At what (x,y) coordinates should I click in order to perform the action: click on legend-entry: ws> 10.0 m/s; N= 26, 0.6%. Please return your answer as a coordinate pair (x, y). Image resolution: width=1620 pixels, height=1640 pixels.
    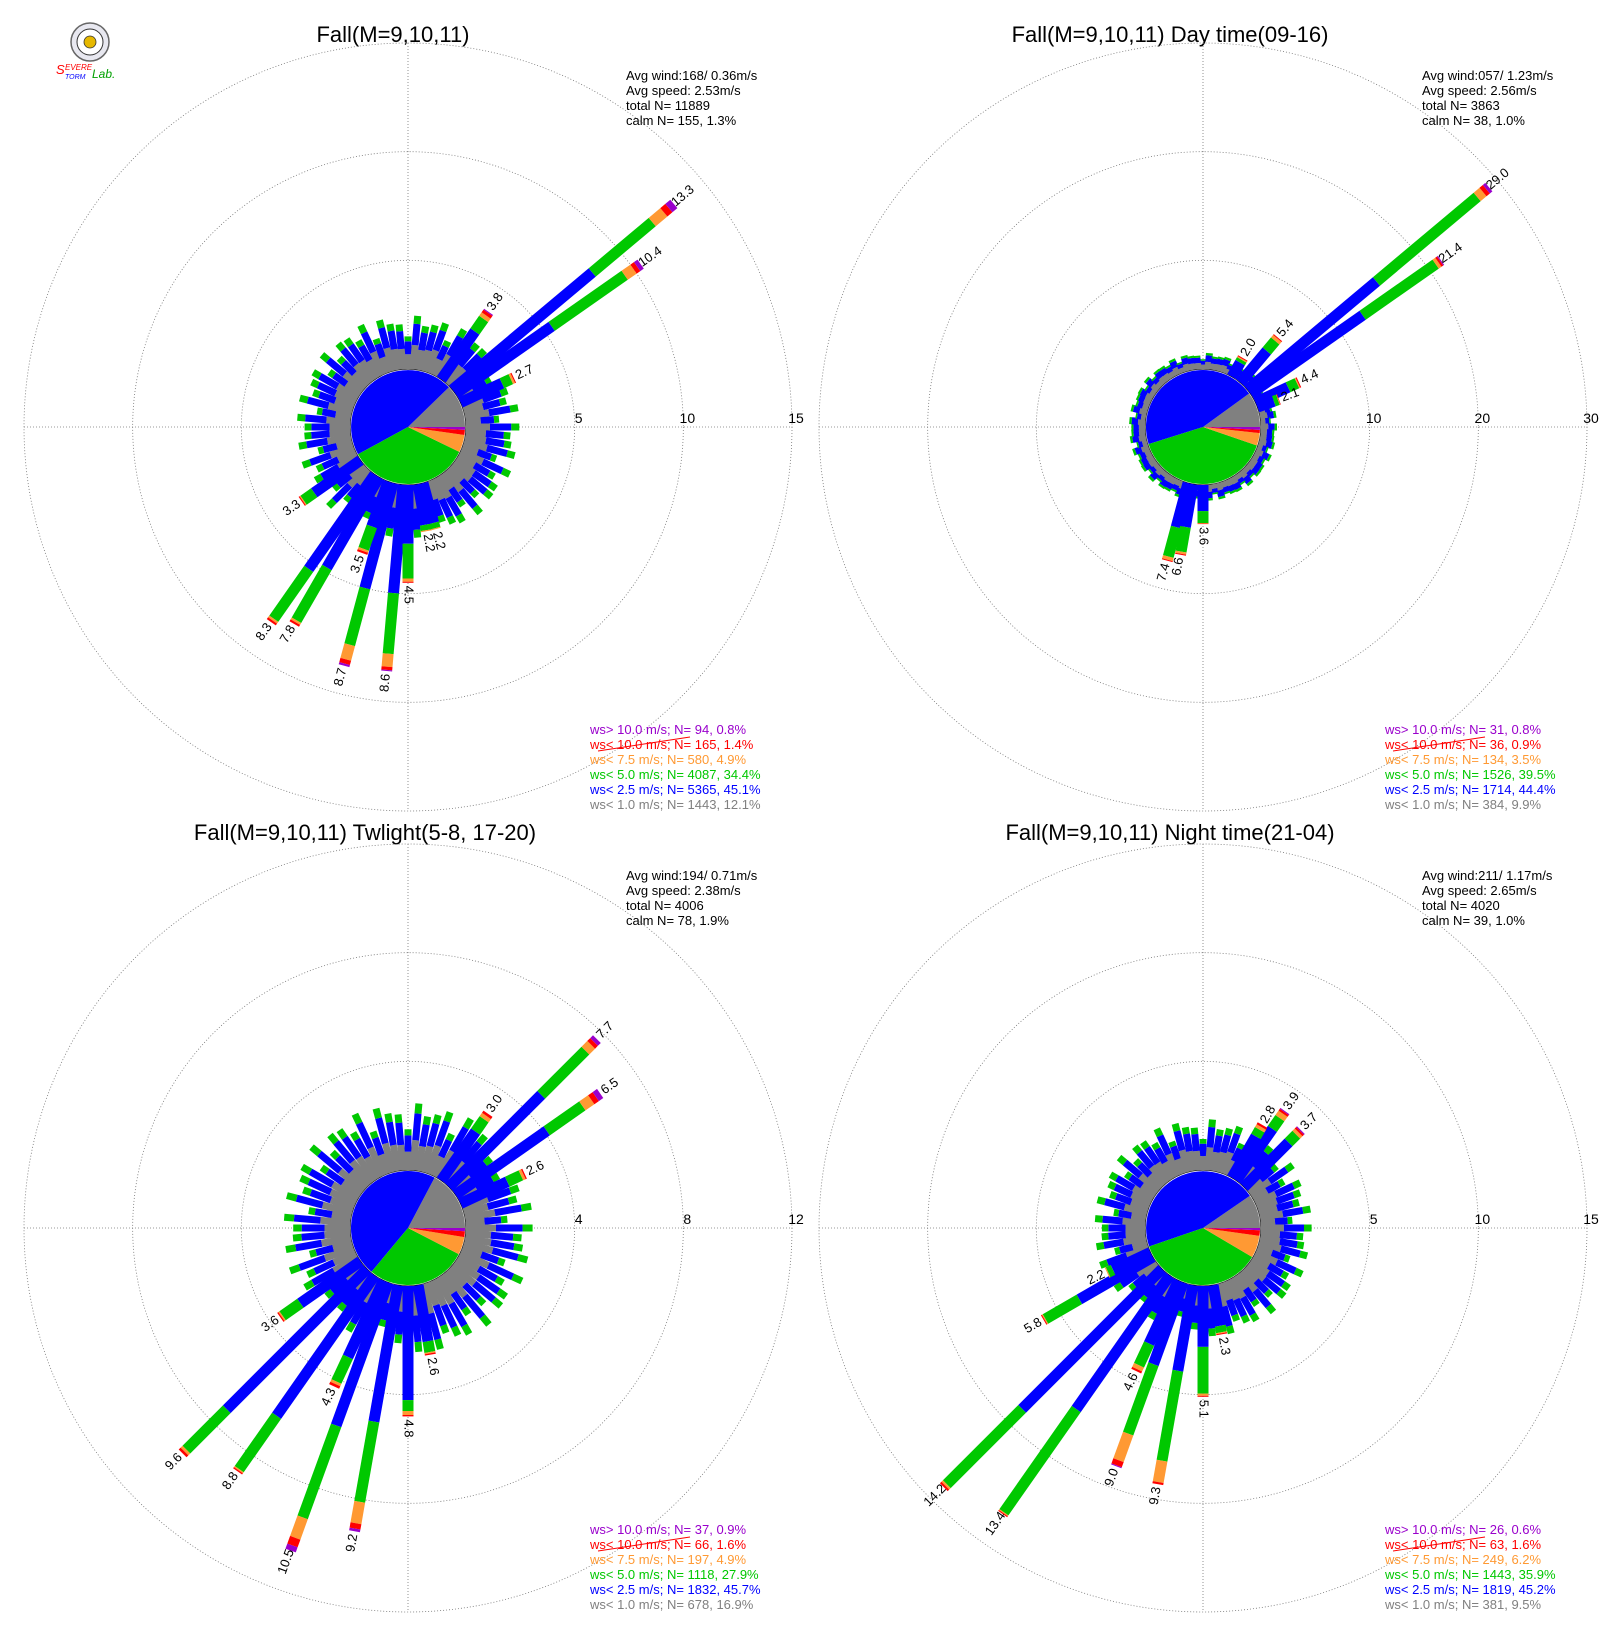
    Looking at the image, I should click on (1463, 1529).